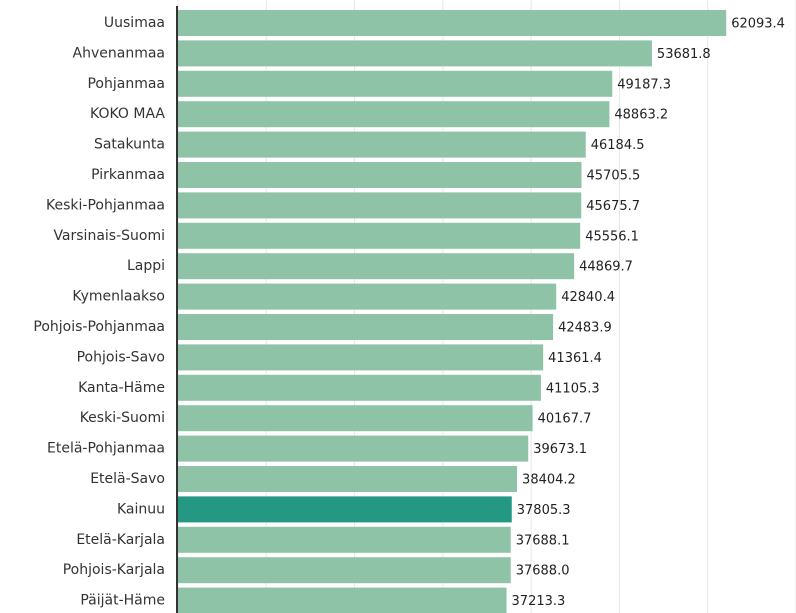 The width and height of the screenshot is (796, 613). Describe the element at coordinates (543, 571) in the screenshot. I see `value-label: 37688.0` at that location.